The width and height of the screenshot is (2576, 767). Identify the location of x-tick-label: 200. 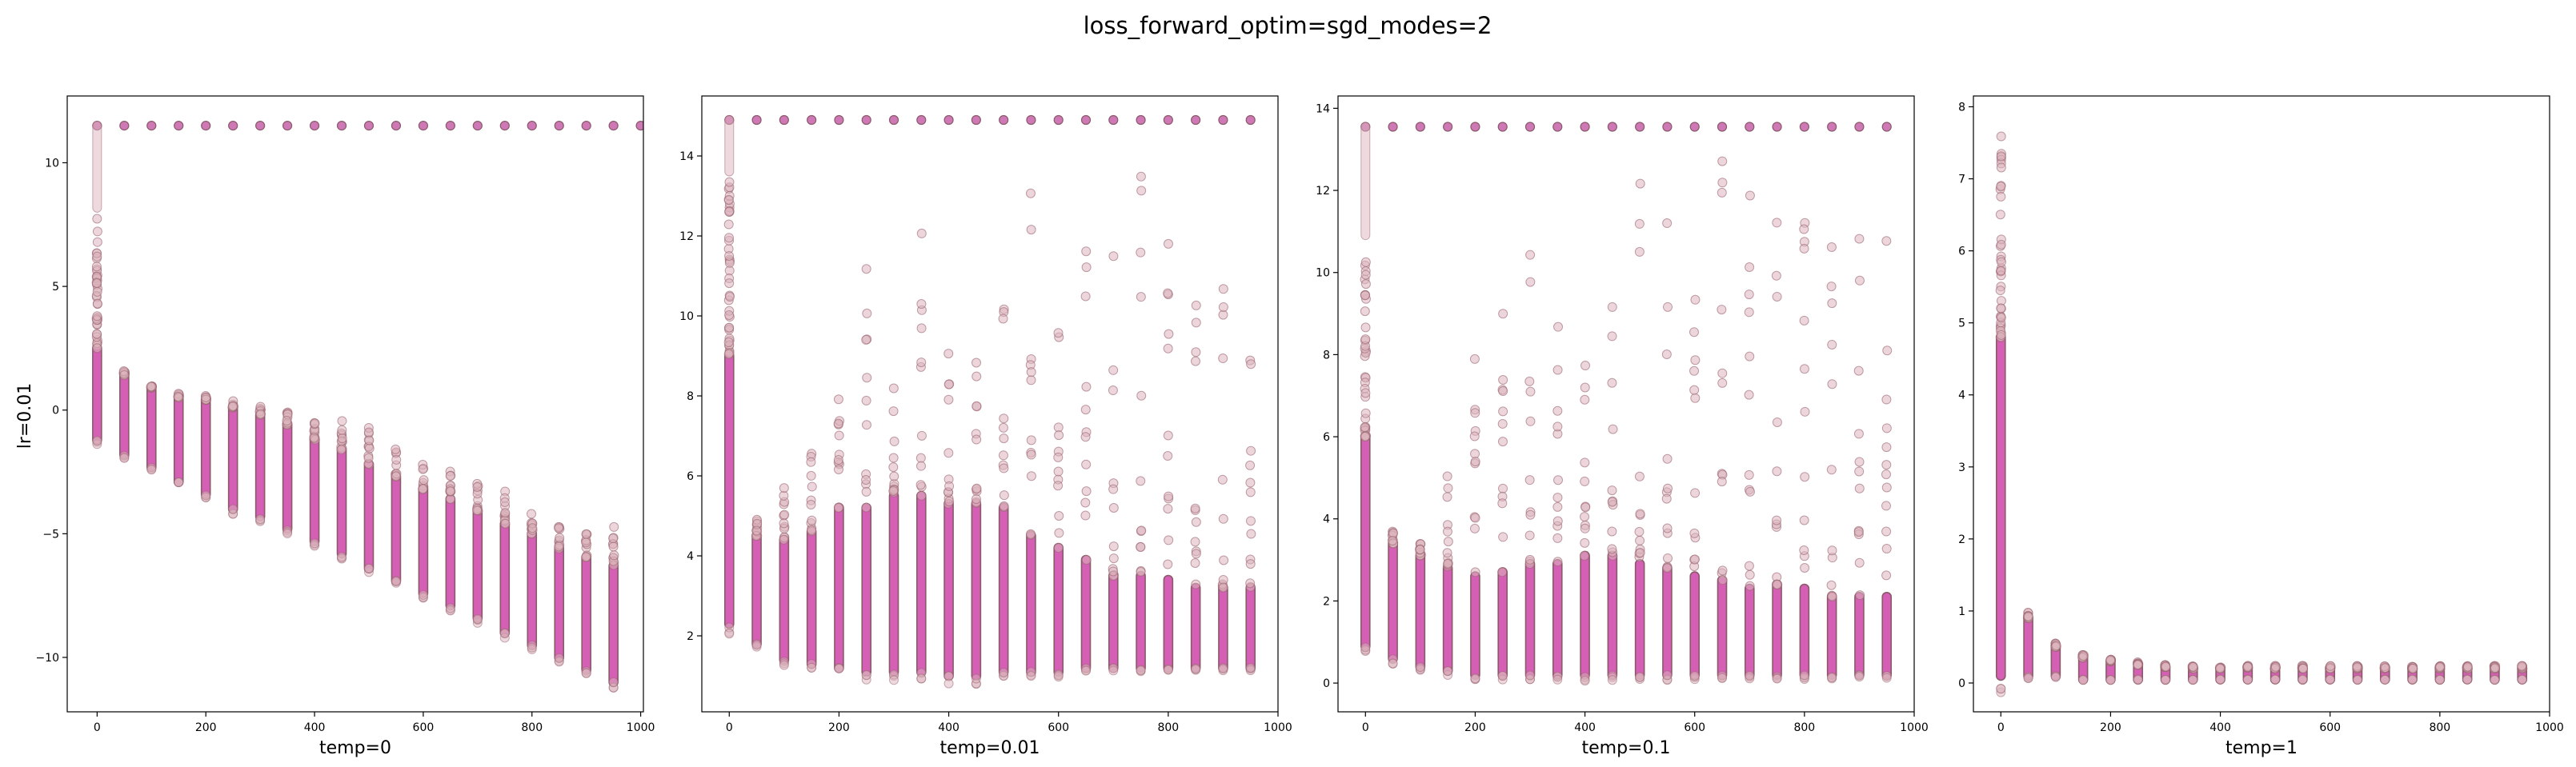
(206, 727).